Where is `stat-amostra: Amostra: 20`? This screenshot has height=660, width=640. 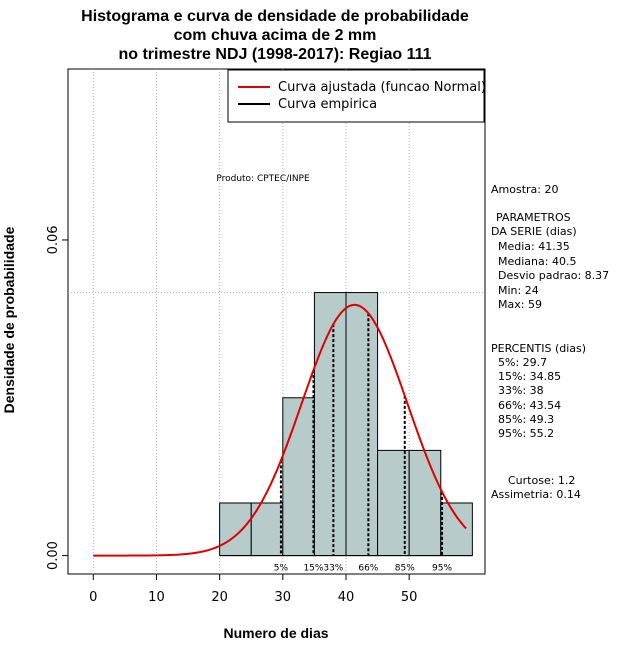 stat-amostra: Amostra: 20 is located at coordinates (525, 189).